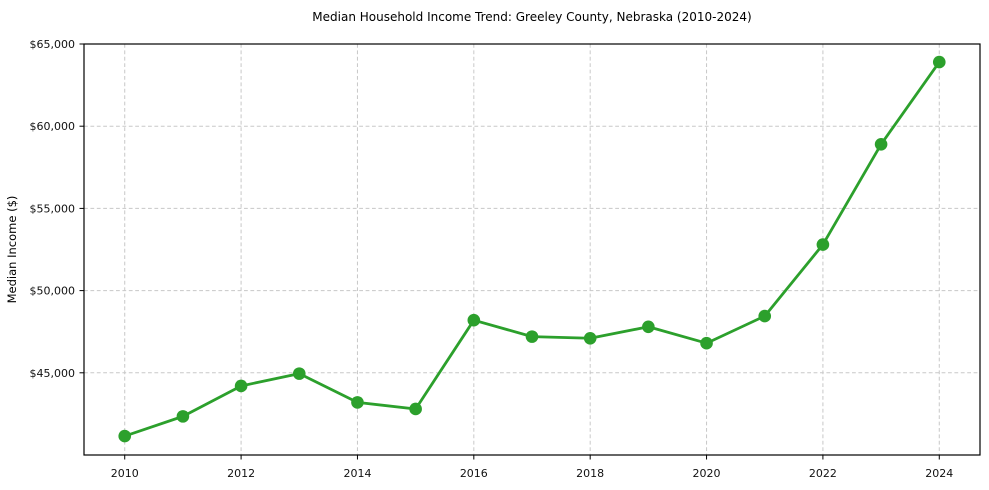 Image resolution: width=989 pixels, height=490 pixels. I want to click on data-point-2020, so click(706, 343).